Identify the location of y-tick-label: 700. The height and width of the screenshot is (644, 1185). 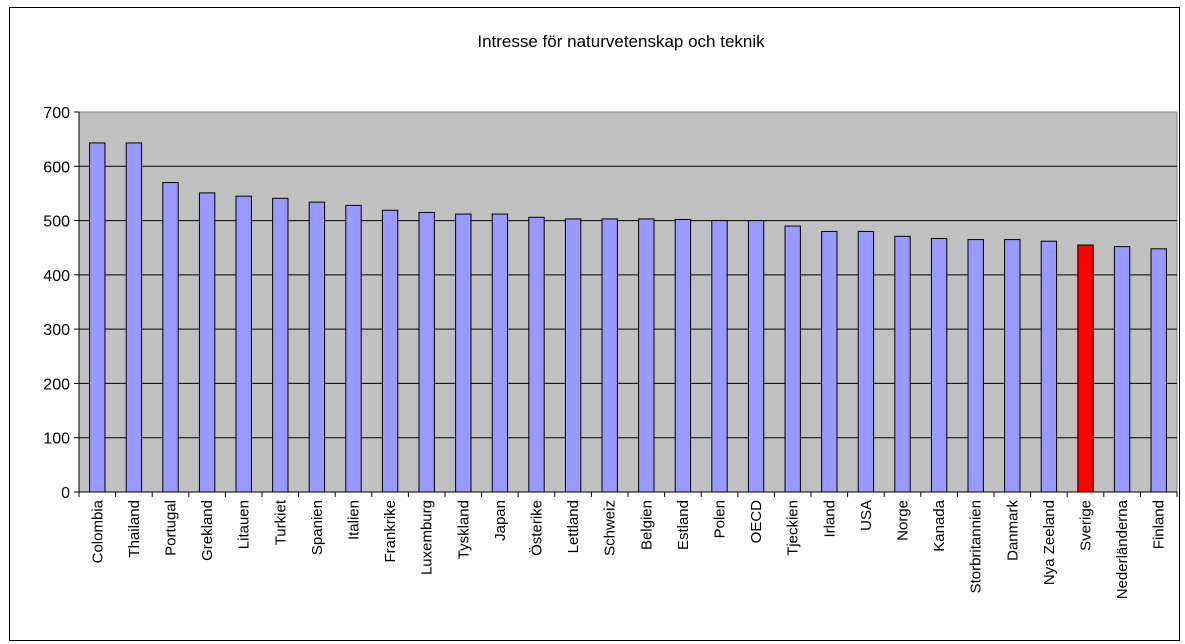
(56, 113).